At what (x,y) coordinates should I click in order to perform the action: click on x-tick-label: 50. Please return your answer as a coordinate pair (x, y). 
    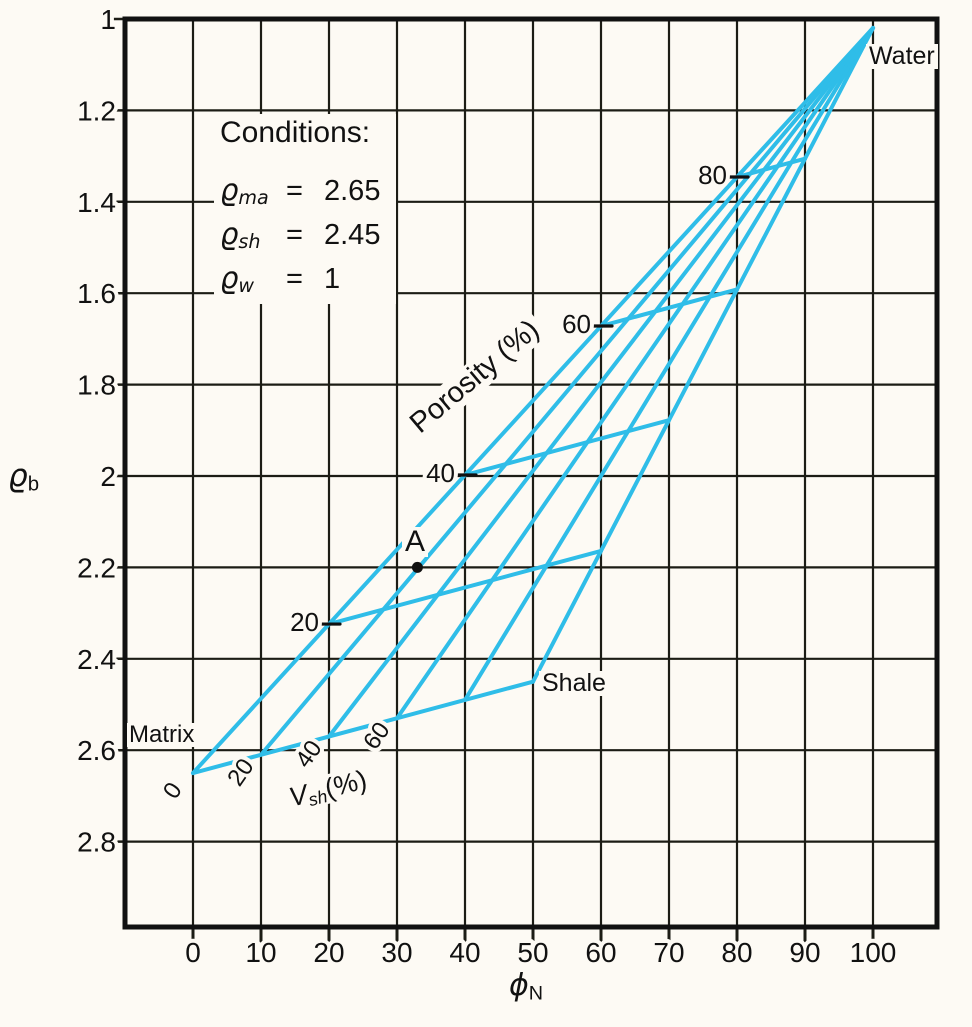
    Looking at the image, I should click on (532, 952).